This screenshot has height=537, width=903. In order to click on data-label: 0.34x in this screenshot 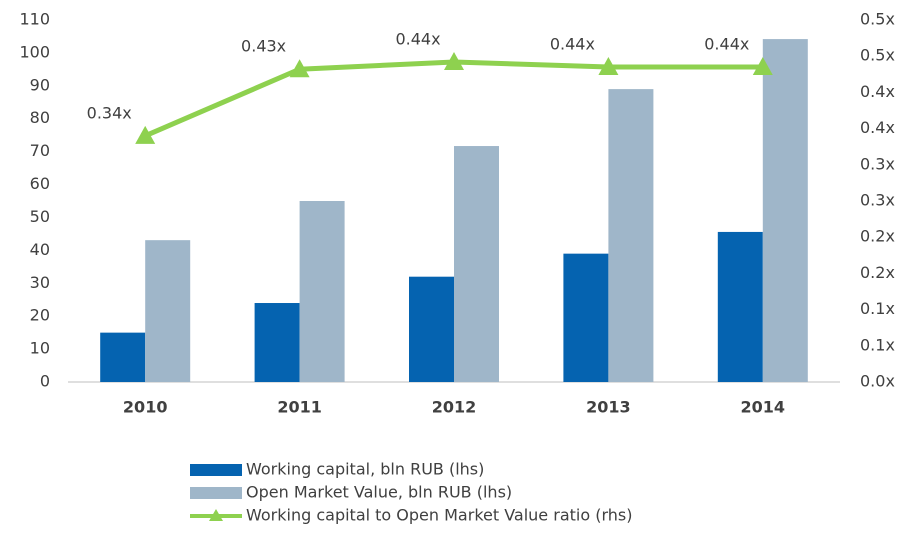, I will do `click(109, 112)`.